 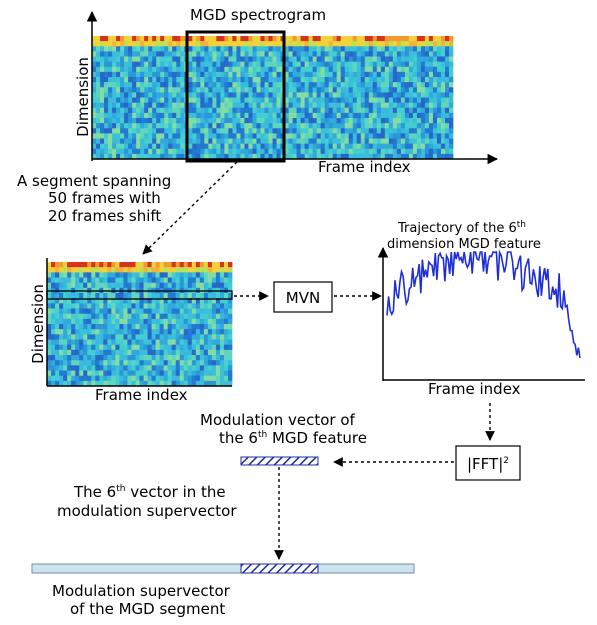 What do you see at coordinates (83, 97) in the screenshot?
I see `spectrogram-y-label: Dimension` at bounding box center [83, 97].